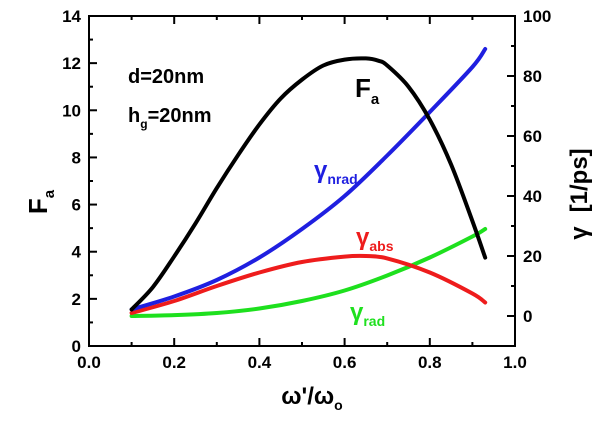  I want to click on series-label-gamma-rad-main: γ, so click(357, 312).